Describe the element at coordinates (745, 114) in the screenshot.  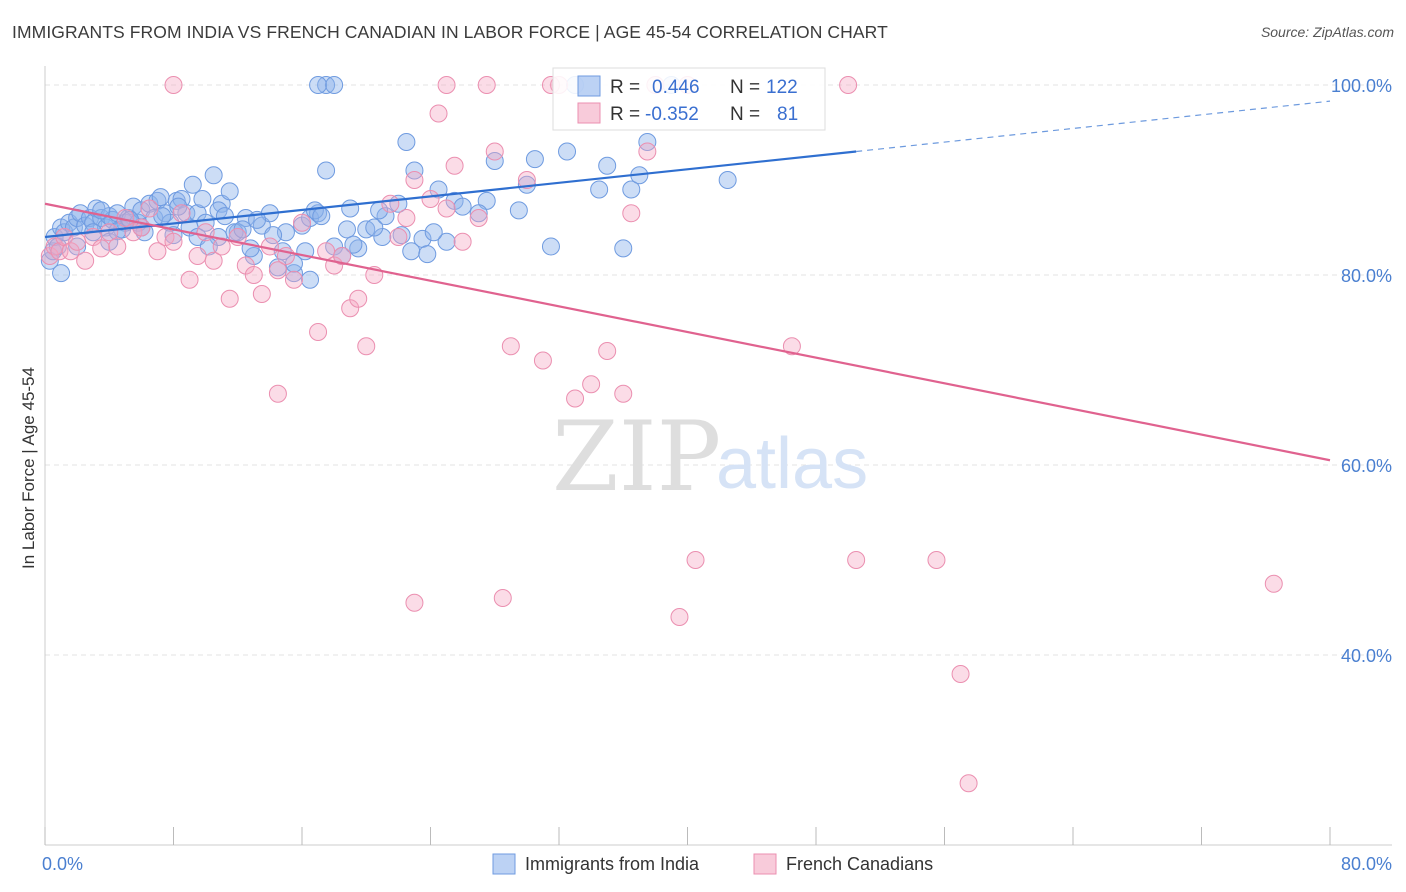
I see `stats-n-label-french: N =` at that location.